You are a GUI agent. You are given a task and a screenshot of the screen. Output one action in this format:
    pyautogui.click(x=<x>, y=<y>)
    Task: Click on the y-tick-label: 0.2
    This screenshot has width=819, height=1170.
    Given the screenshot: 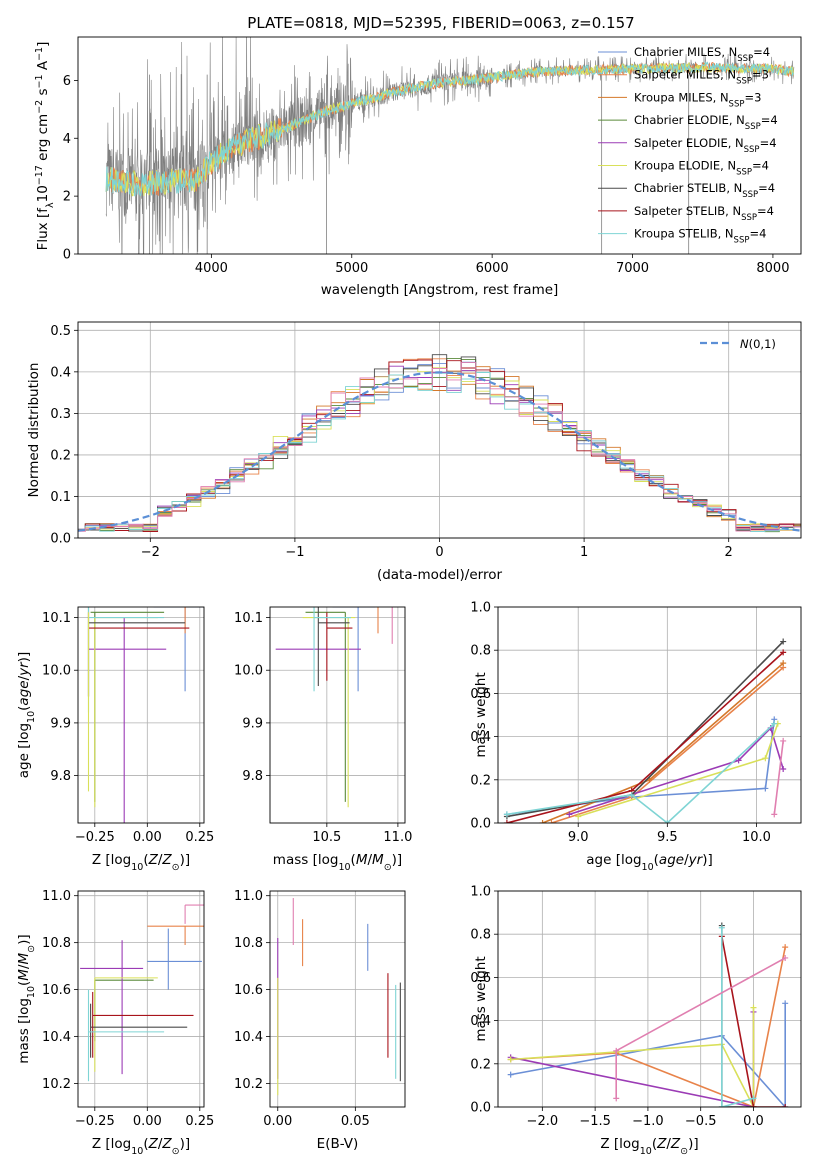 What is the action you would take?
    pyautogui.click(x=480, y=780)
    